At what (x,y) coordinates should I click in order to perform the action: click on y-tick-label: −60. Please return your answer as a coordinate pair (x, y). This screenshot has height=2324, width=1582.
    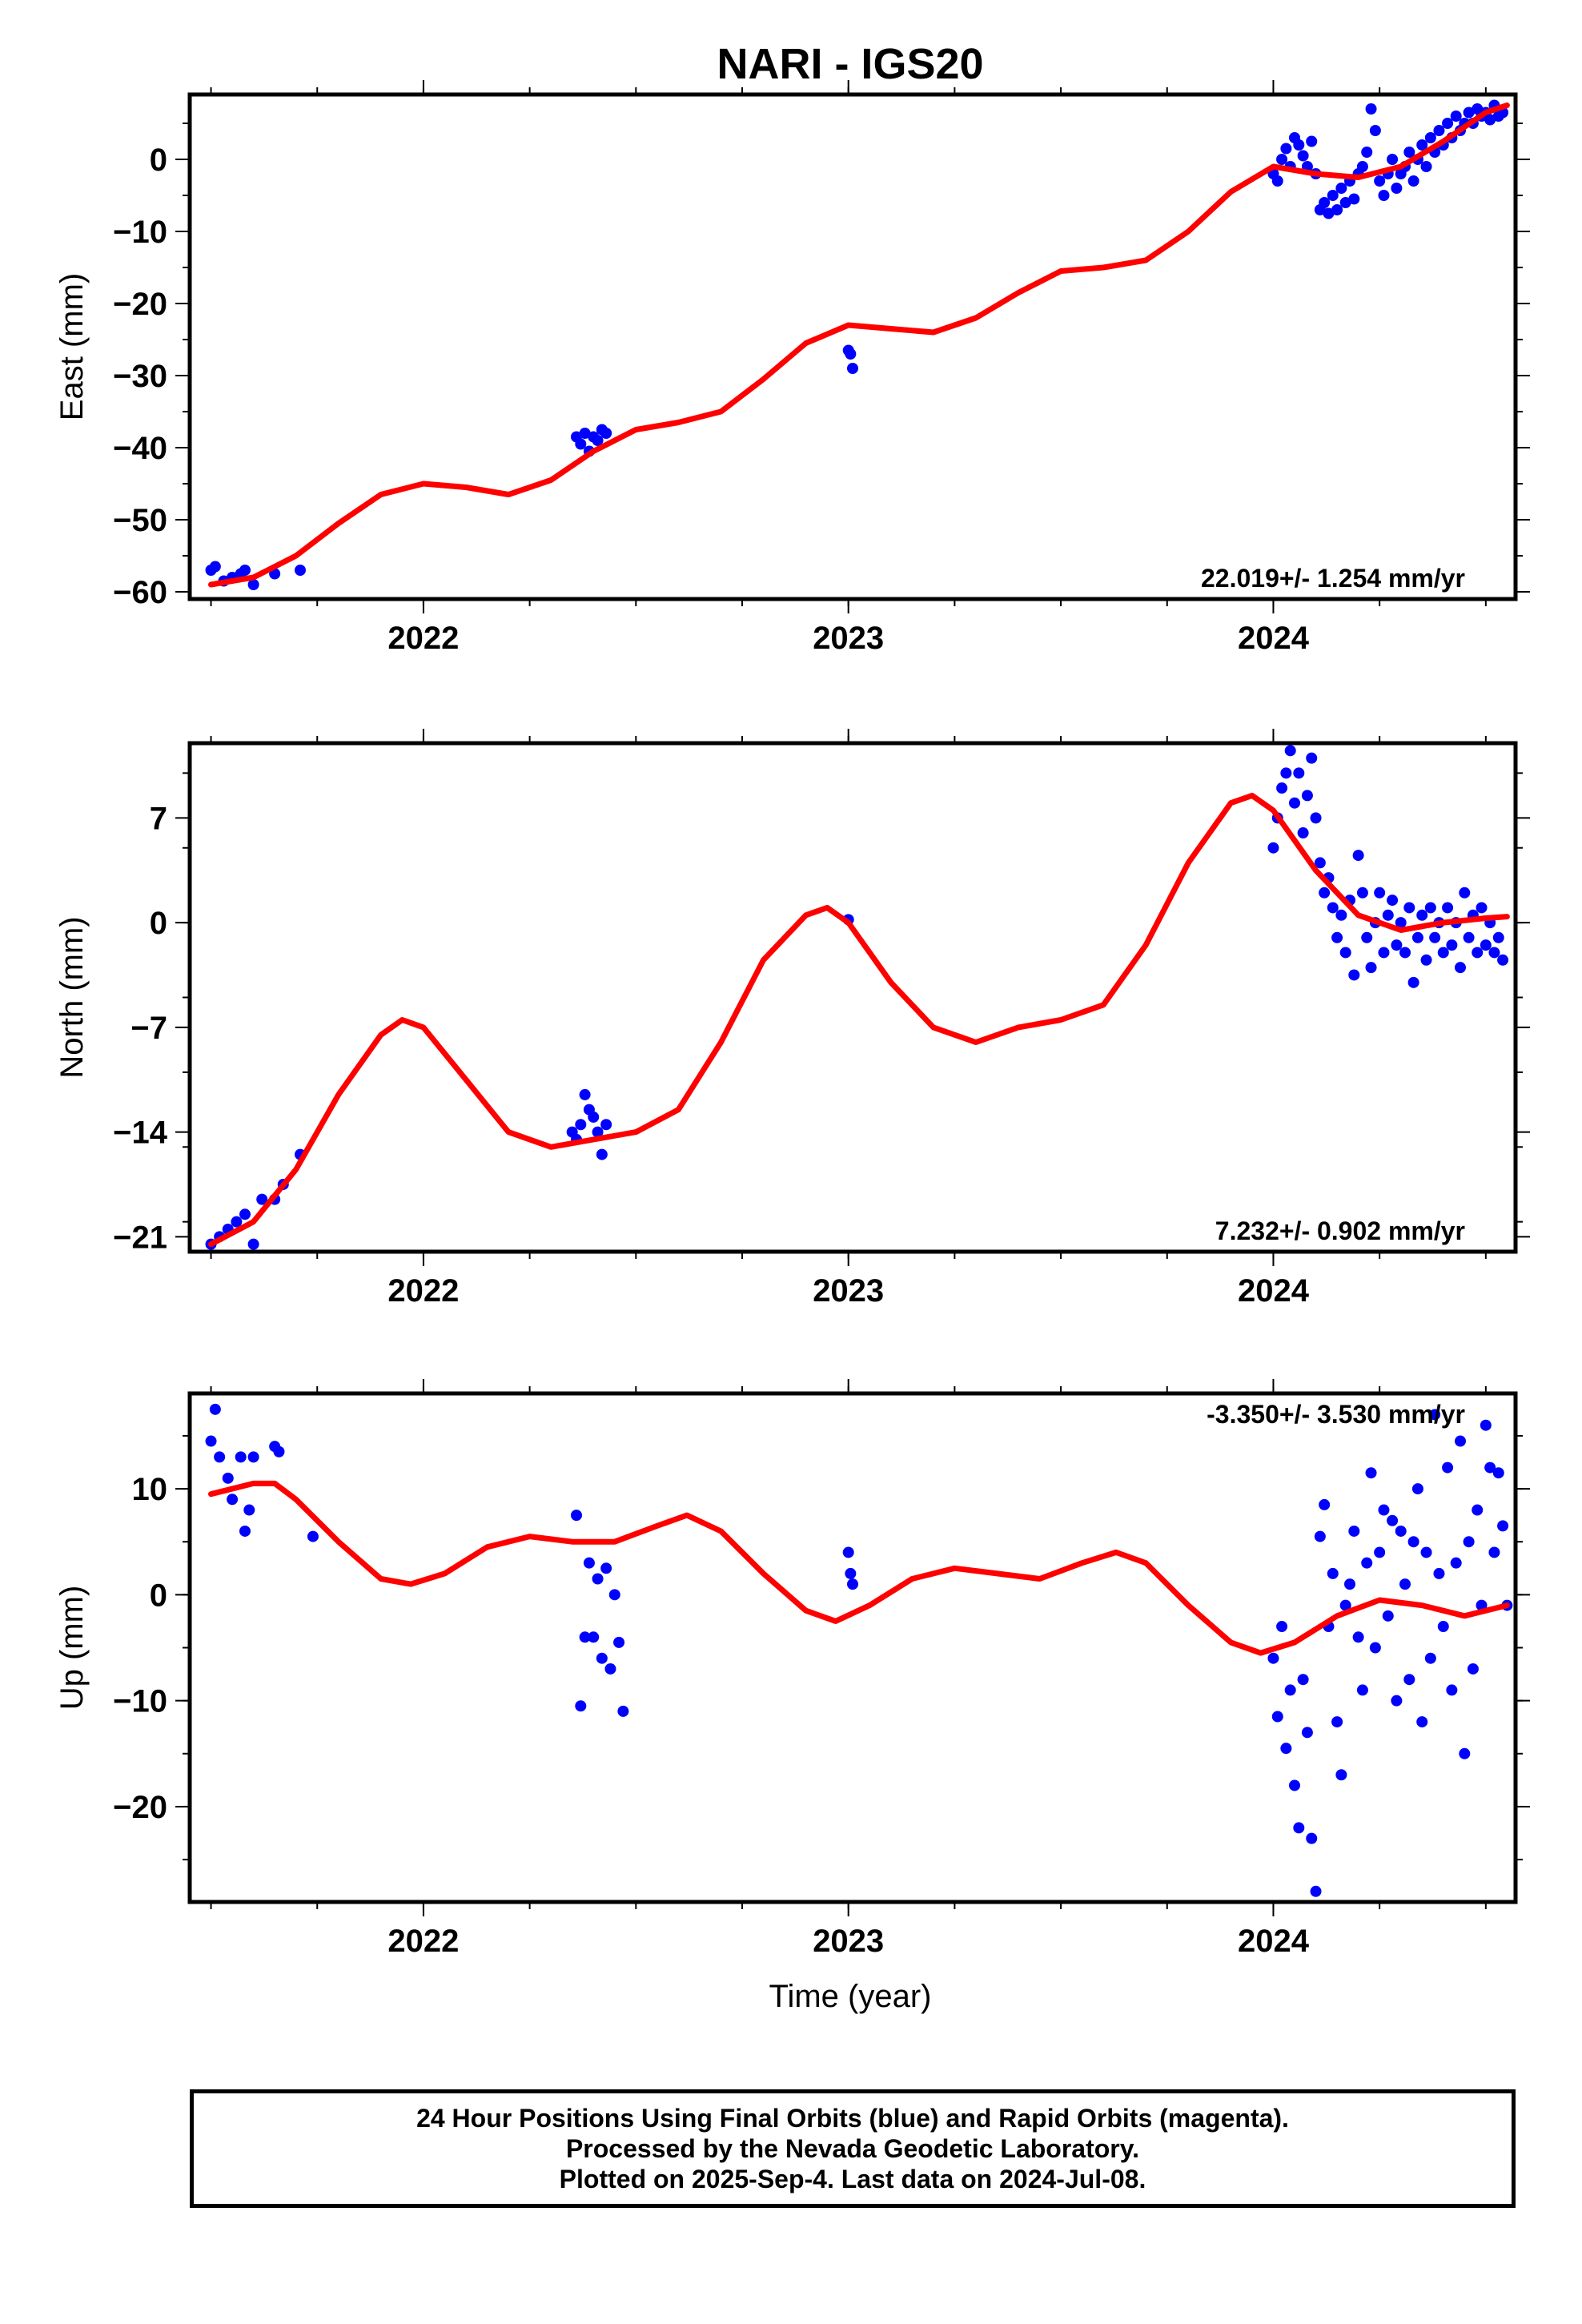
    Looking at the image, I should click on (140, 592).